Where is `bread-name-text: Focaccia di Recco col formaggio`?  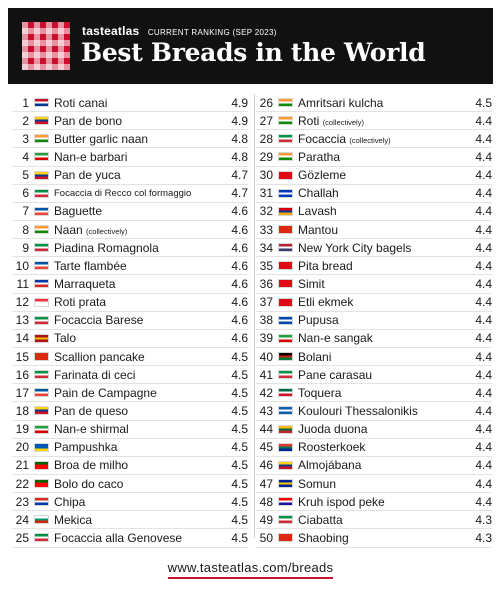 bread-name-text: Focaccia di Recco col formaggio is located at coordinates (123, 193).